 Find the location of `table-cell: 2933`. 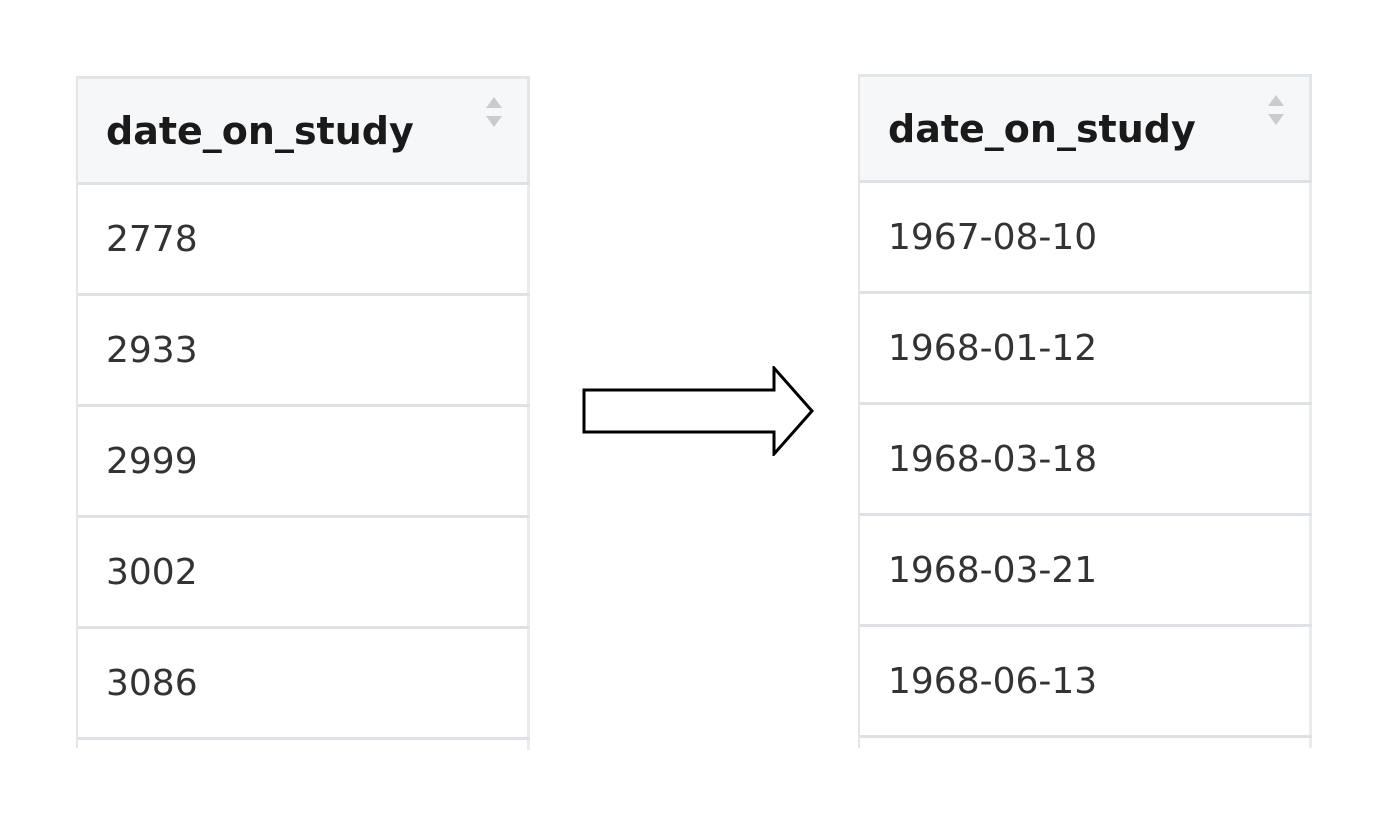

table-cell: 2933 is located at coordinates (304, 350).